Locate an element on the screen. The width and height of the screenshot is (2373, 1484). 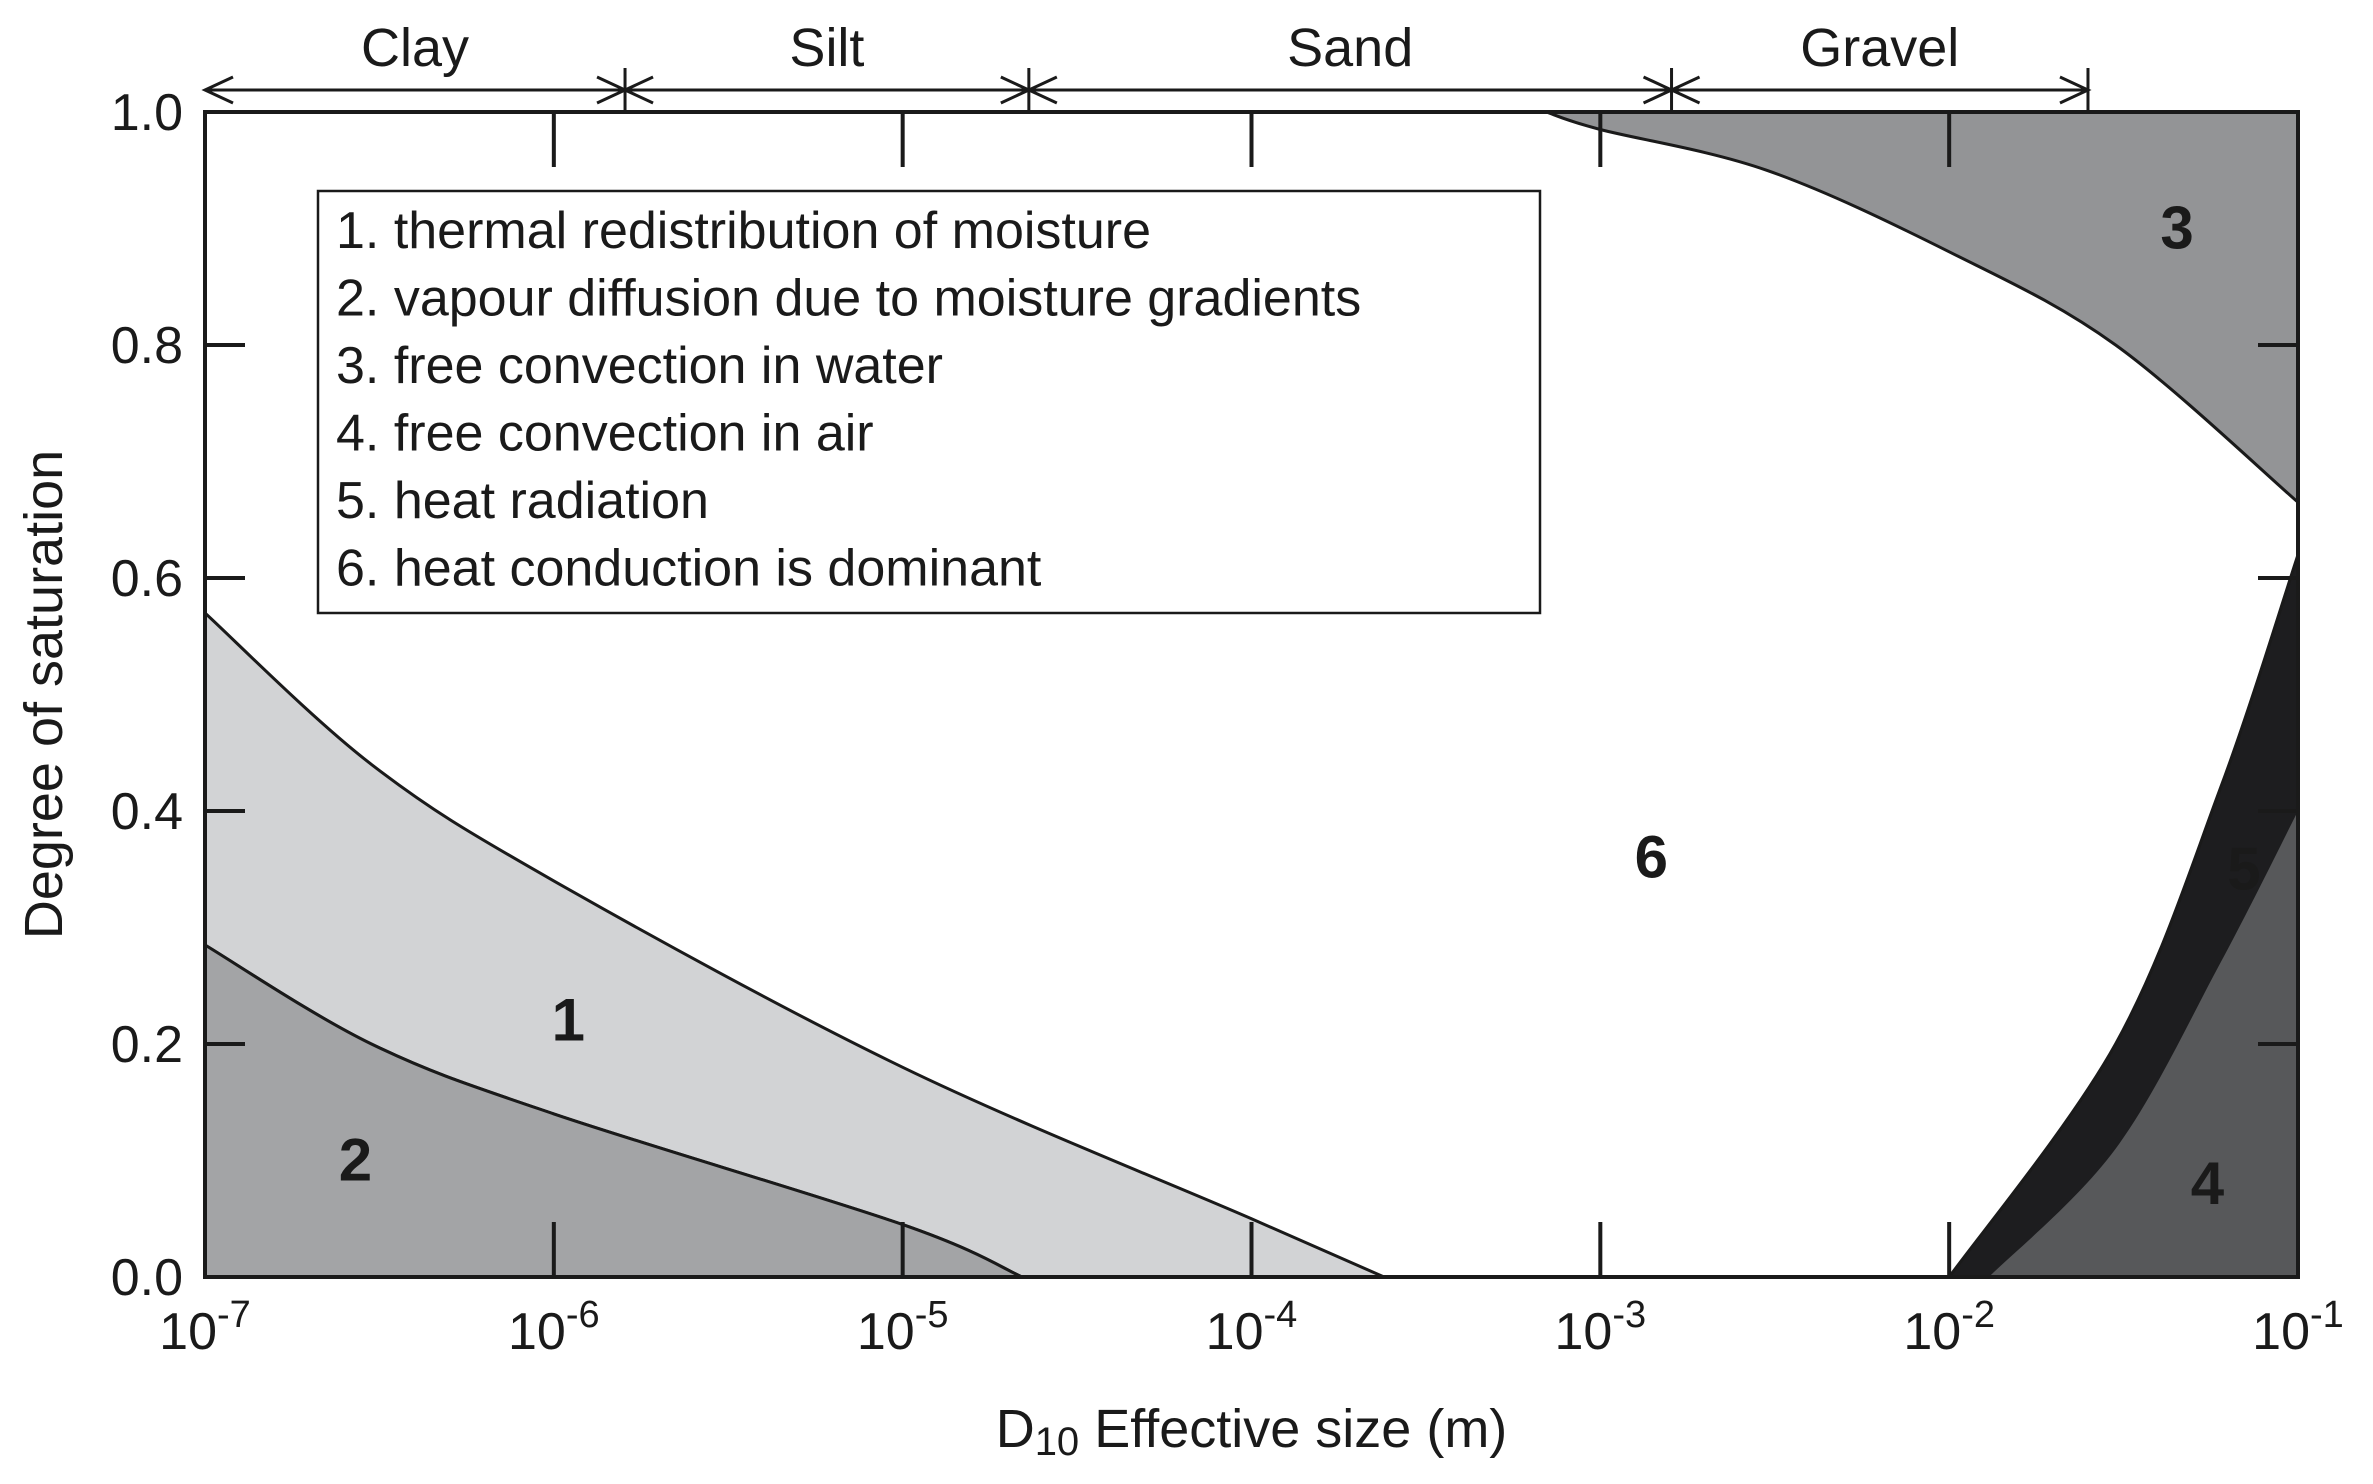
region-label-1: 1 is located at coordinates (568, 1020).